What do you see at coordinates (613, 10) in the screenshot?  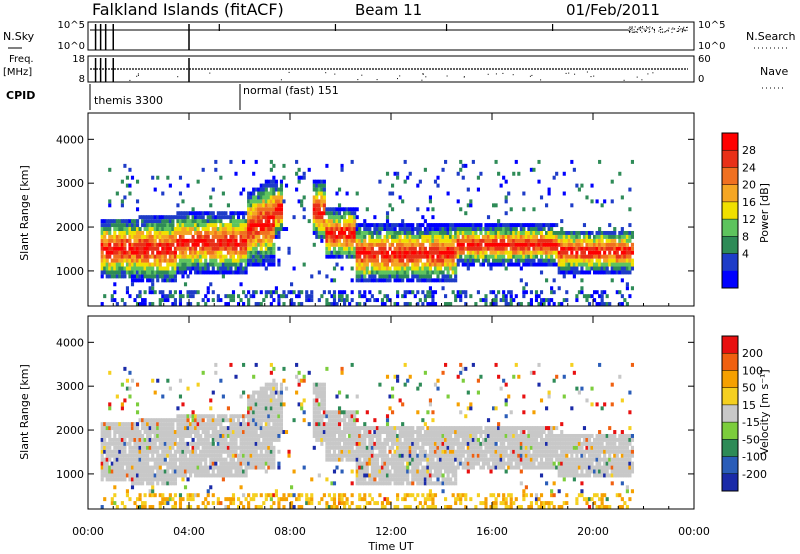 I see `date-title: 01/Feb/2011` at bounding box center [613, 10].